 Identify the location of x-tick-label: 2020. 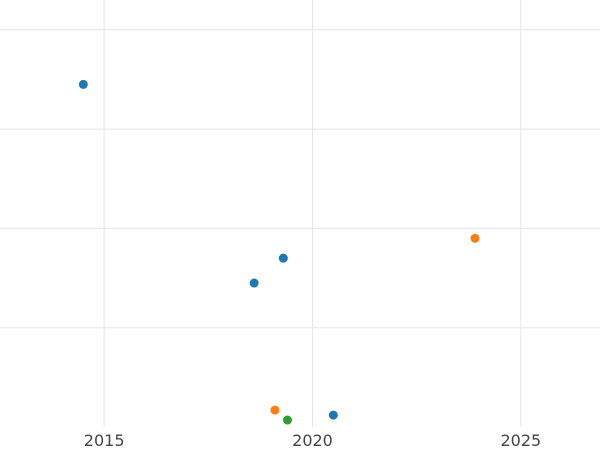
(312, 440).